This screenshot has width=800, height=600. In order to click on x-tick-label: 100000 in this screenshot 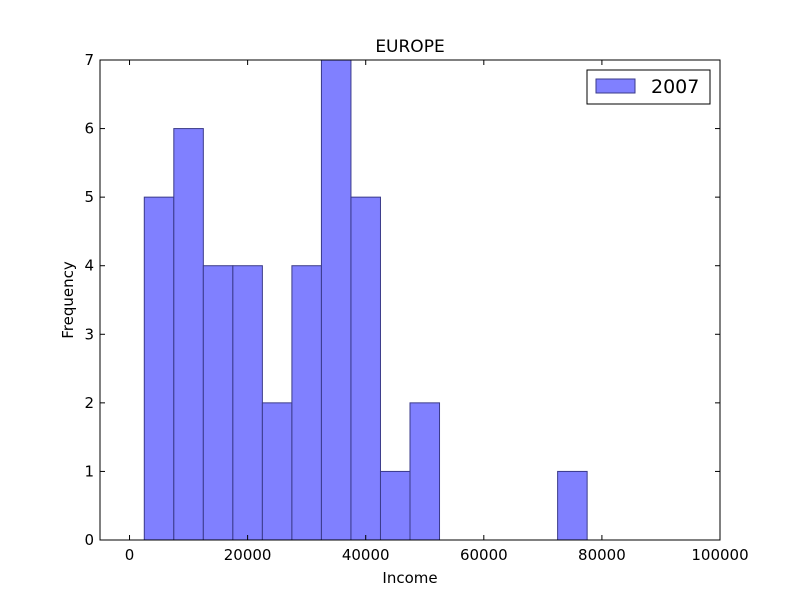, I will do `click(719, 555)`.